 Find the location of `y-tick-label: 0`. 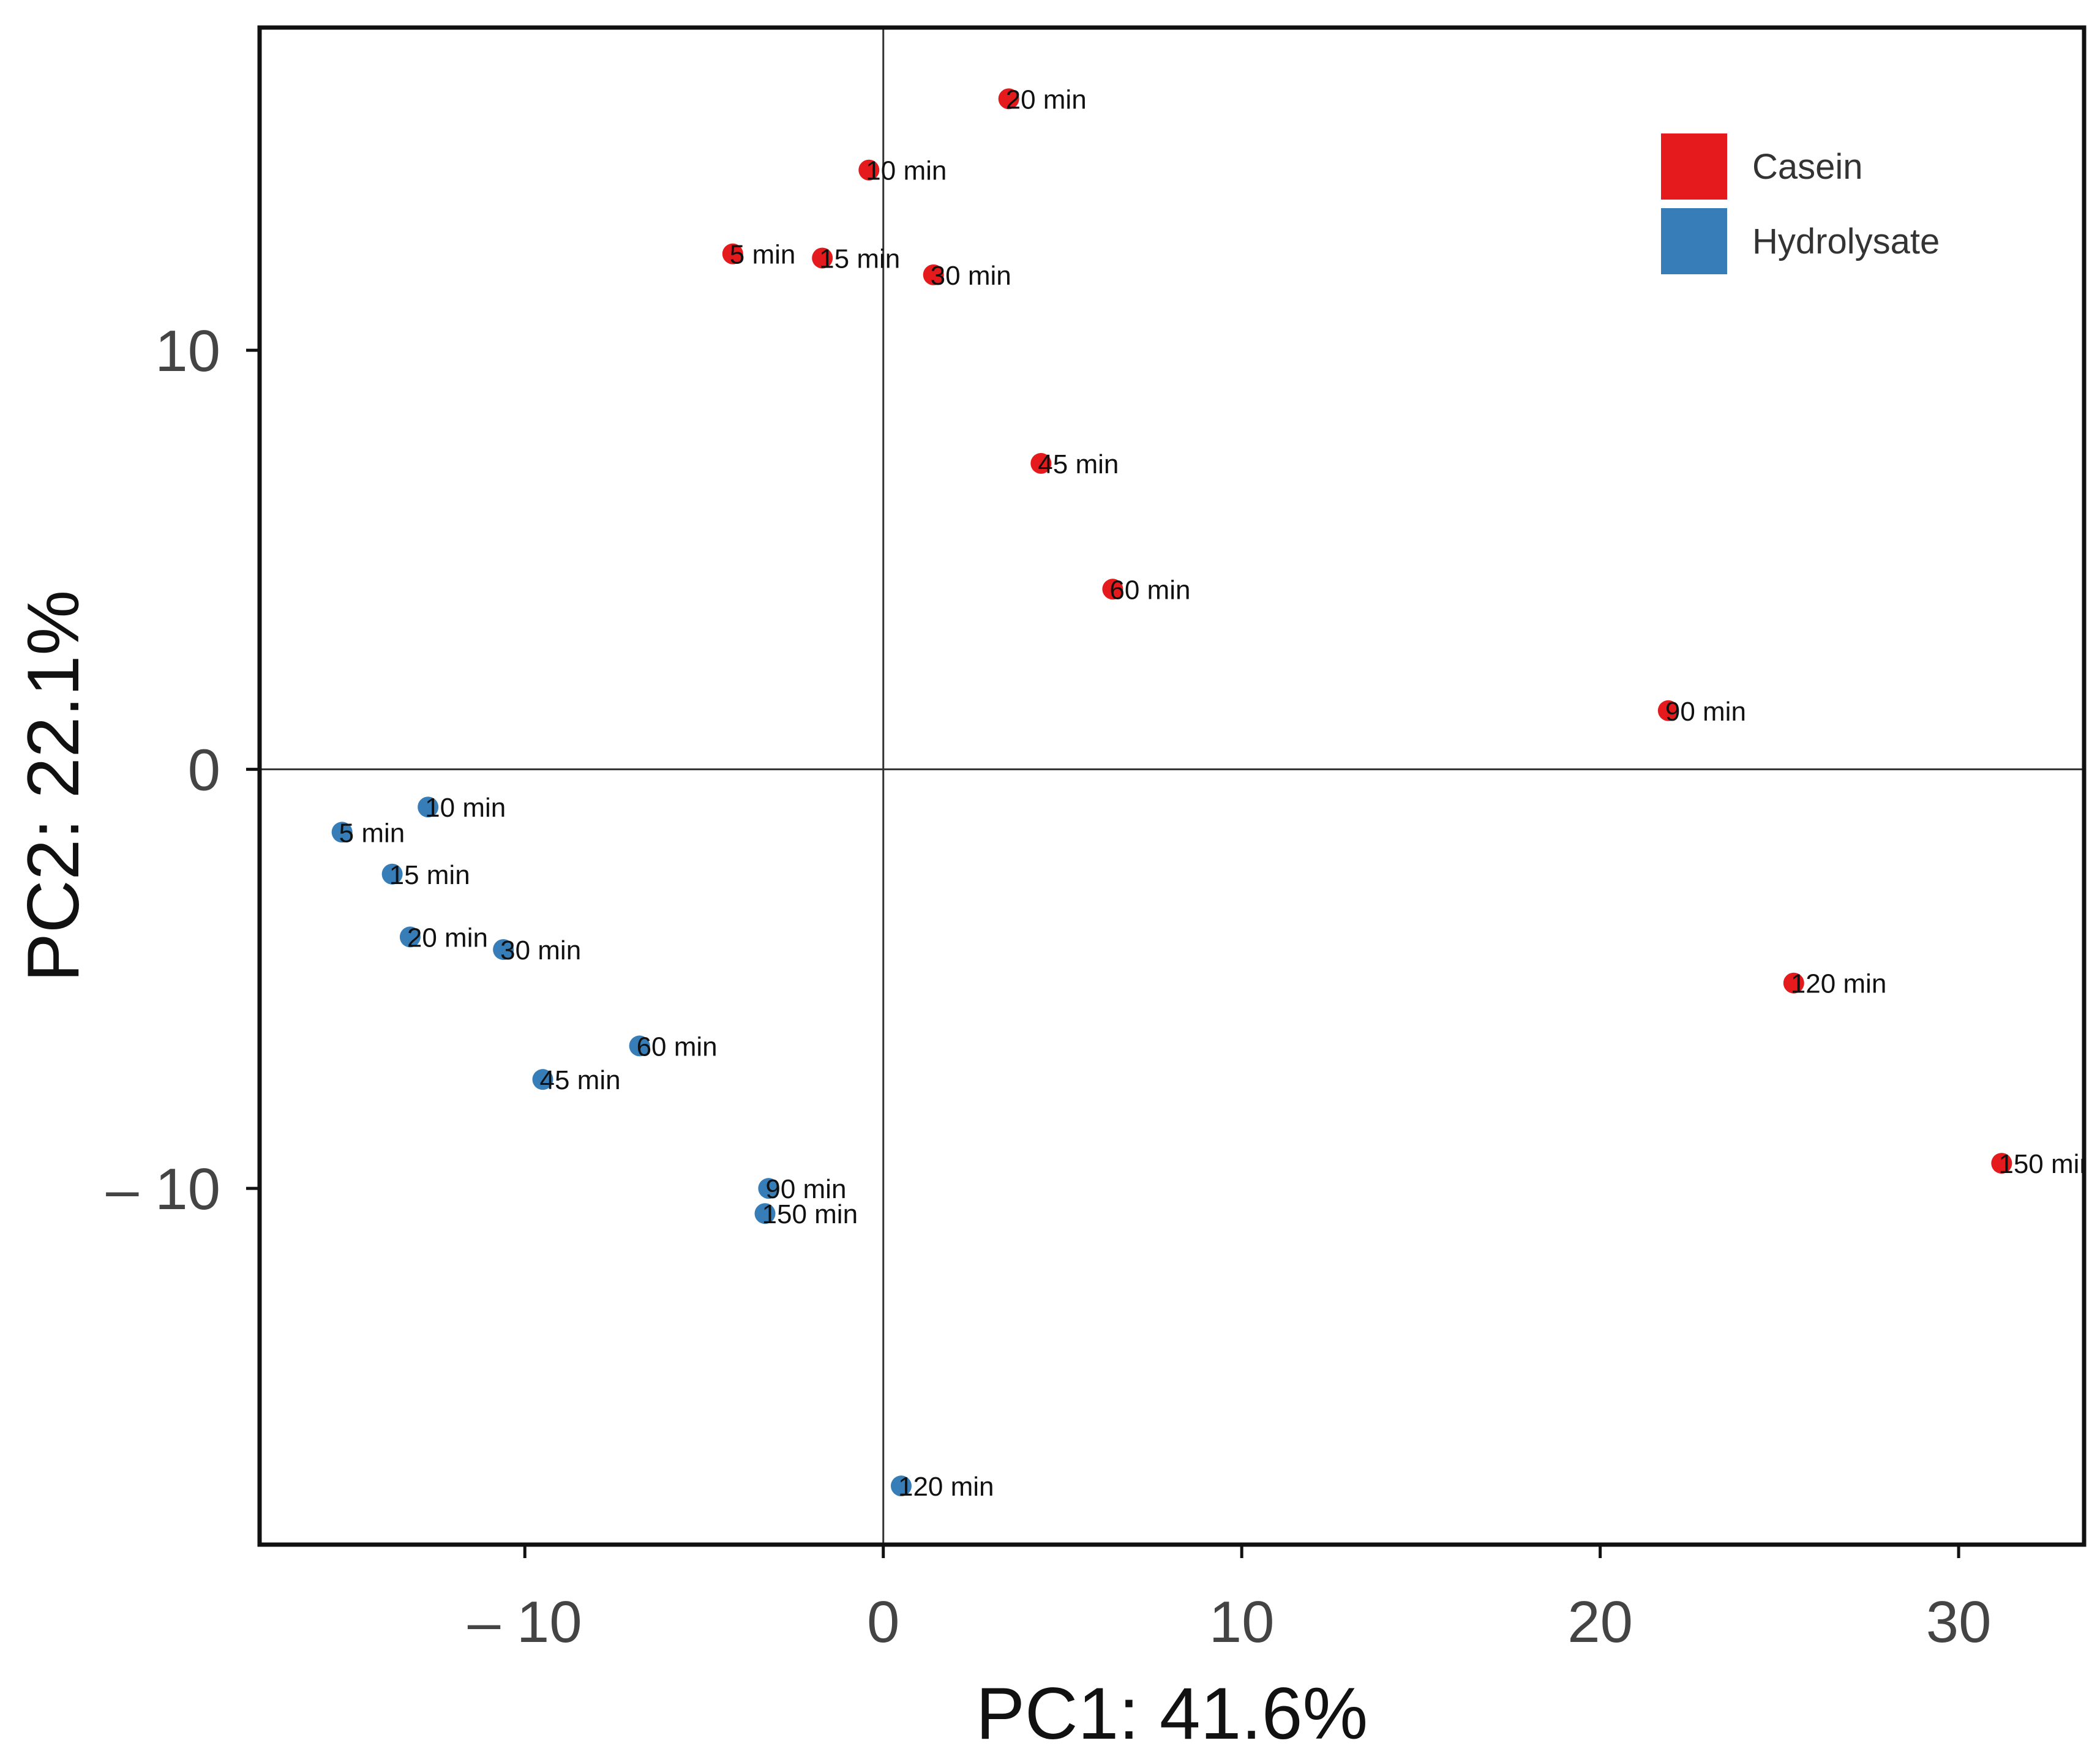

y-tick-label: 0 is located at coordinates (204, 770).